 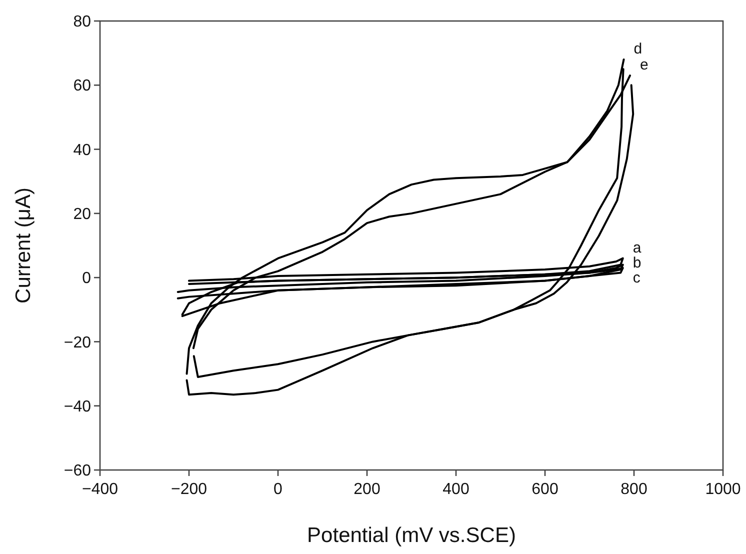 I want to click on y-tick-label: 20, so click(x=82, y=215).